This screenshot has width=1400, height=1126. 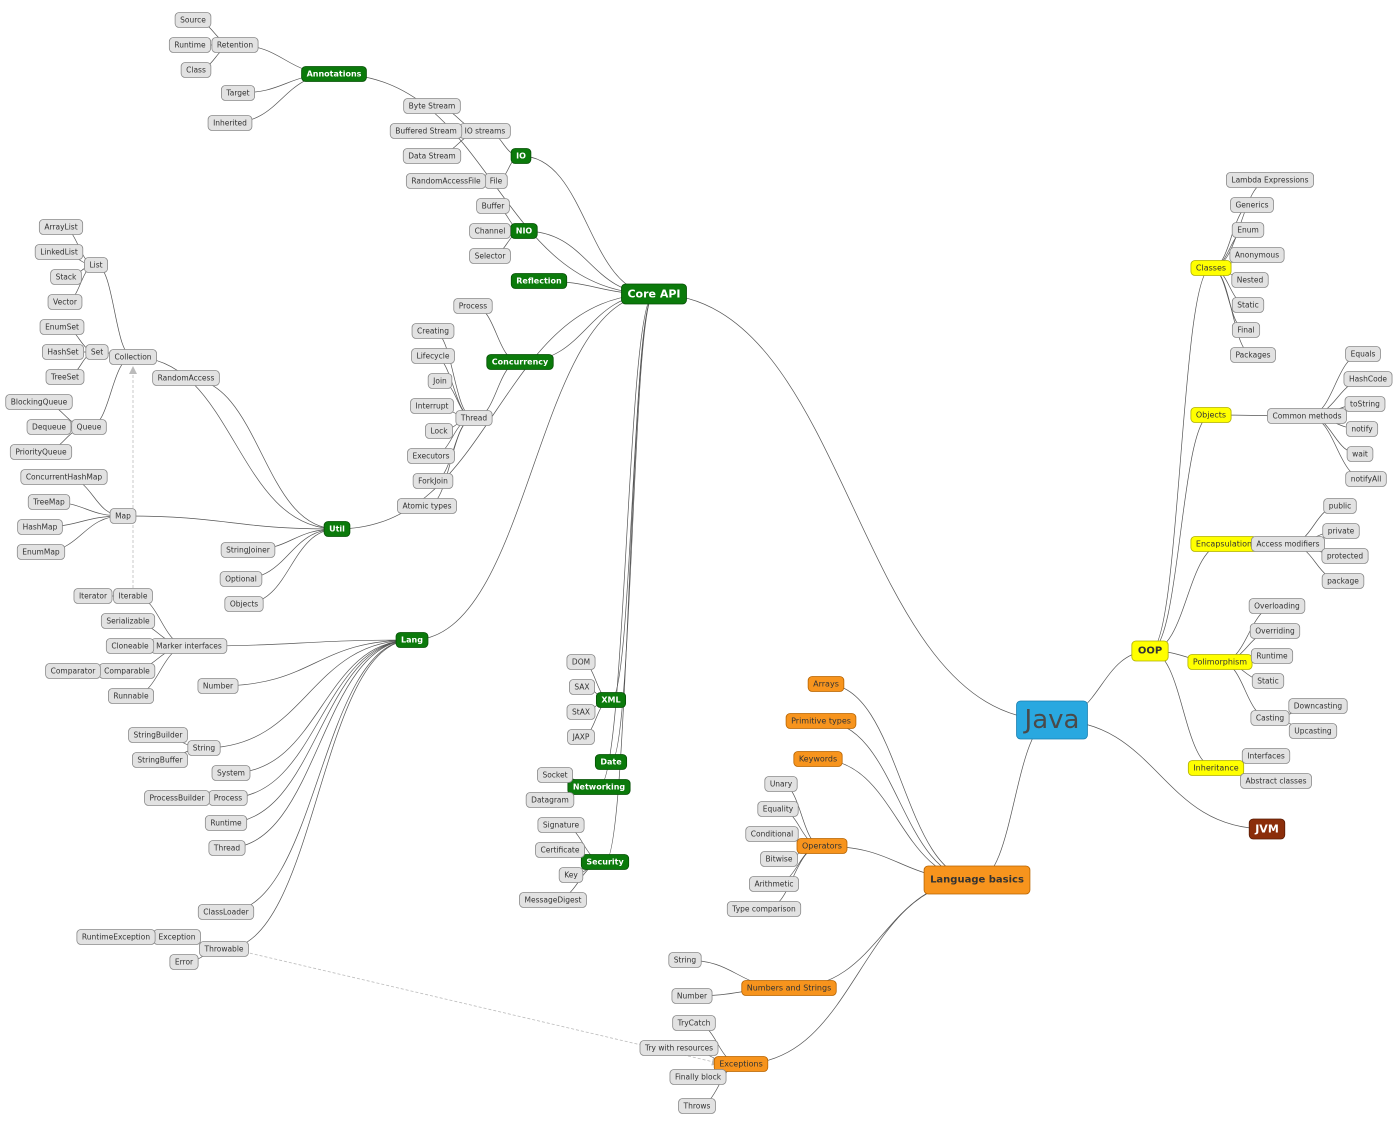 I want to click on node-label: Channel, so click(x=490, y=231).